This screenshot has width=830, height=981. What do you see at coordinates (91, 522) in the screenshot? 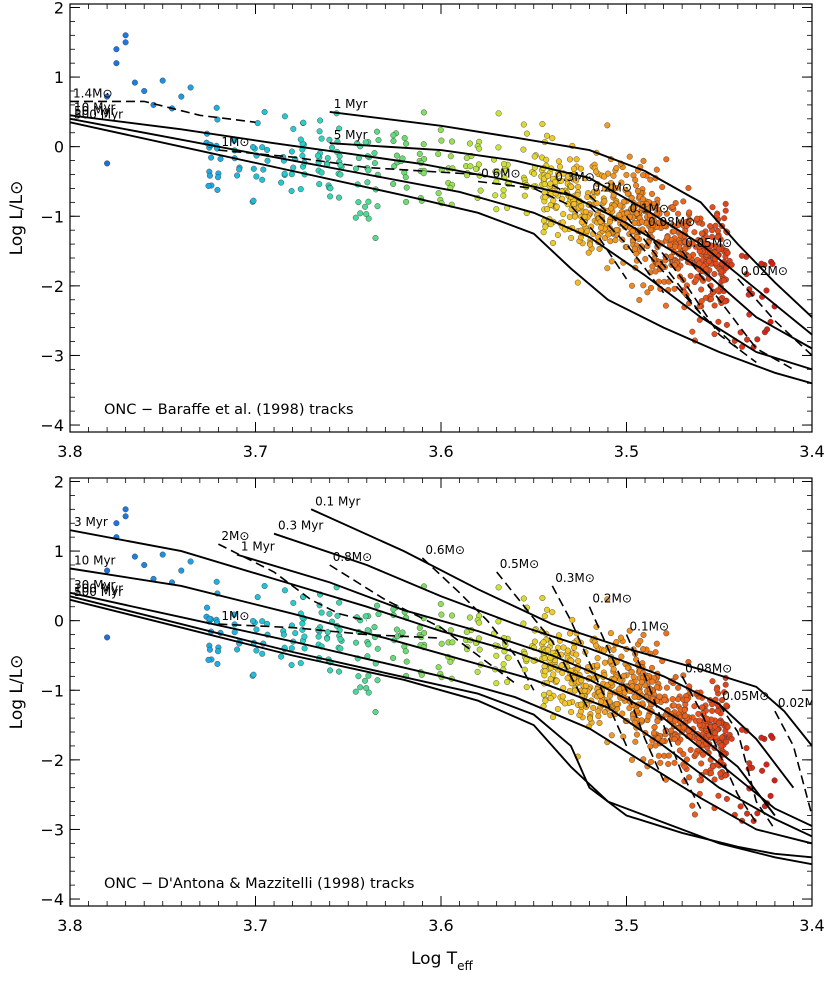
I see `isochrone-label: 3 Myr` at bounding box center [91, 522].